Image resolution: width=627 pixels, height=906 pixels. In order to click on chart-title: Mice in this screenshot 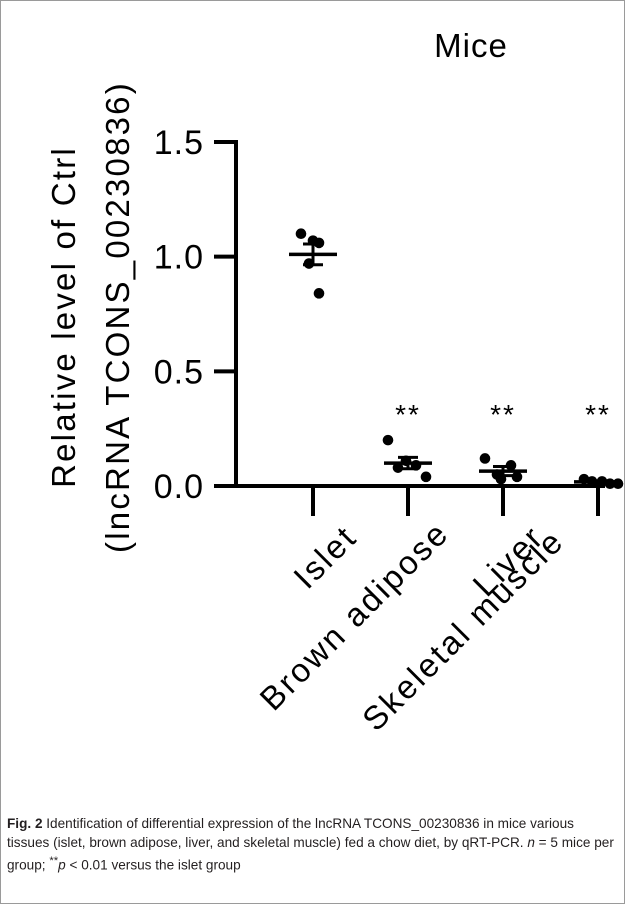, I will do `click(471, 45)`.